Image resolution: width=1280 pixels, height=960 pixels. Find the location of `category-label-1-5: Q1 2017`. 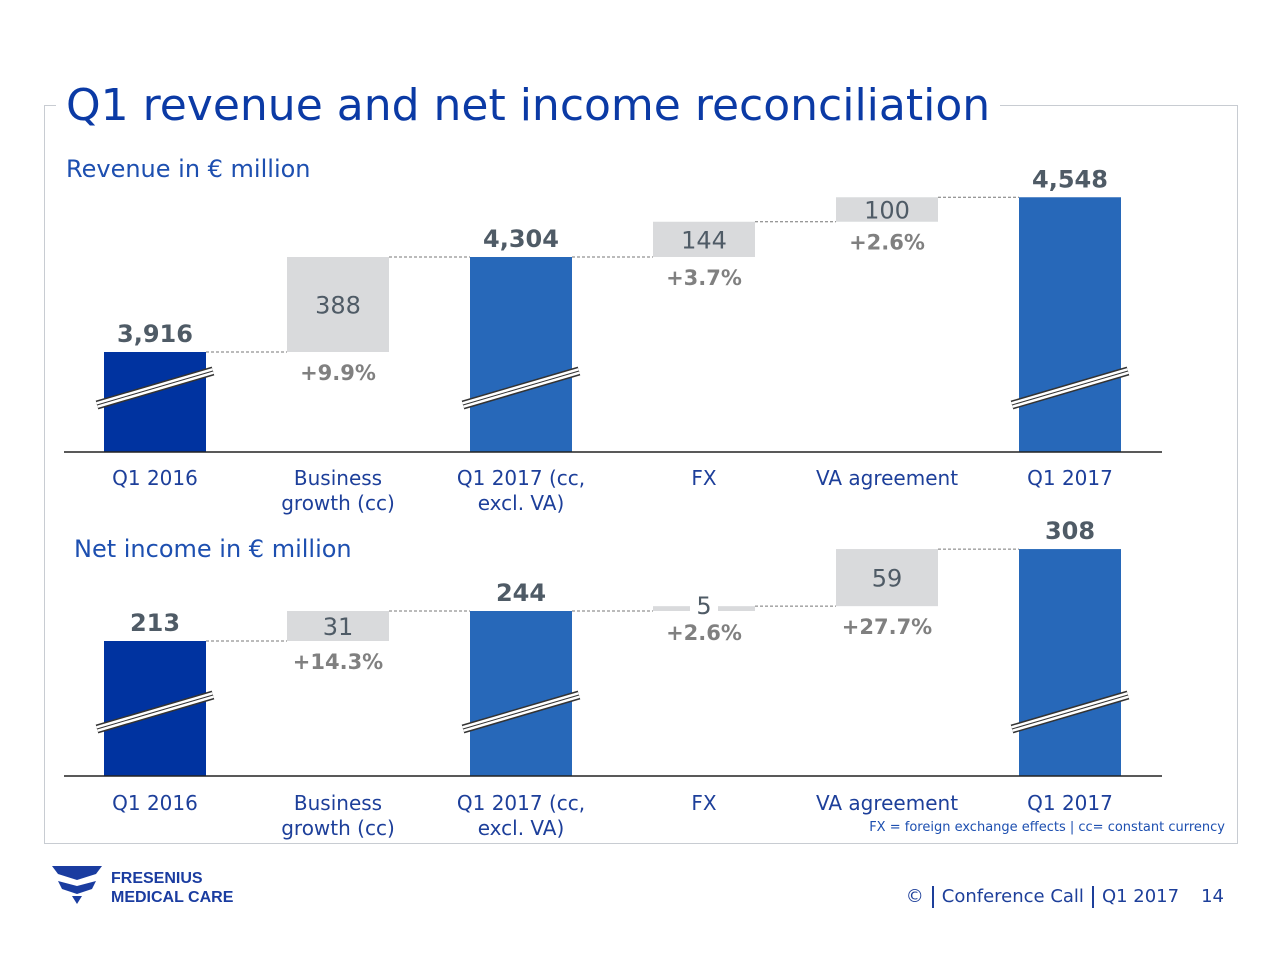

category-label-1-5: Q1 2017 is located at coordinates (1070, 803).